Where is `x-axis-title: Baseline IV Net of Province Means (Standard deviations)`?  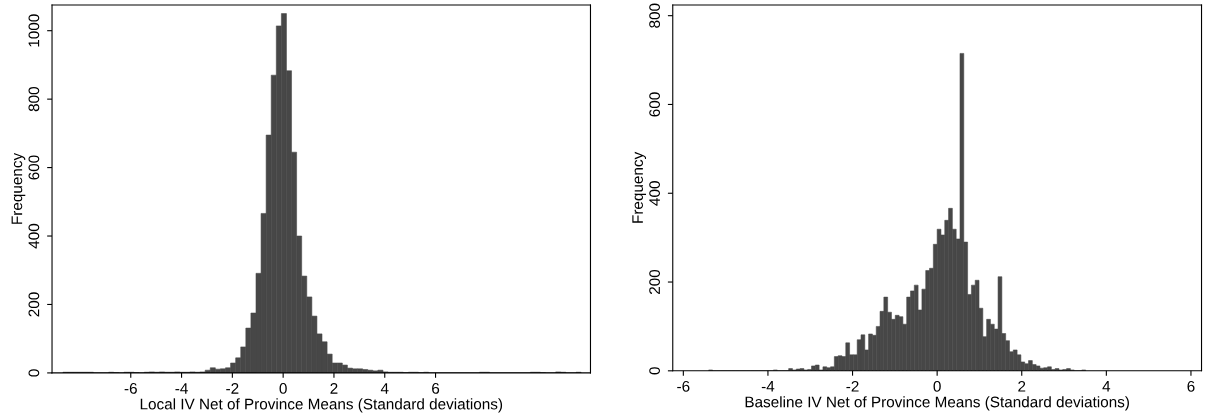
x-axis-title: Baseline IV Net of Province Means (Standard deviations) is located at coordinates (937, 403).